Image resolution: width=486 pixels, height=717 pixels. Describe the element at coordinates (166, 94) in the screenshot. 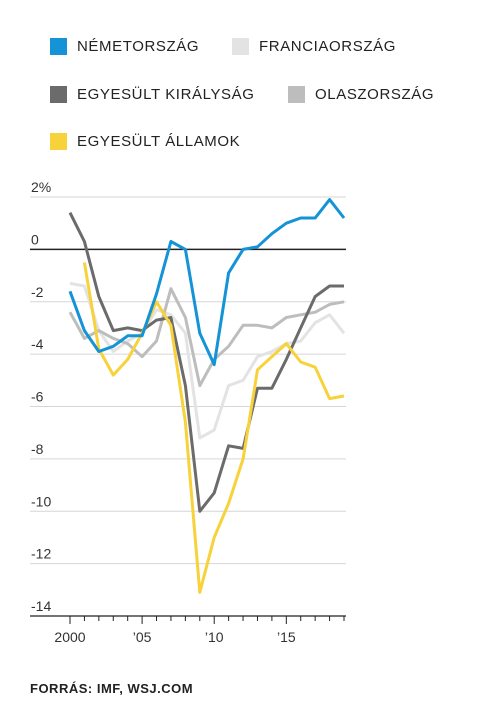

I see `legend-label-uk: EGYESÜLT KIRÁLYSÁG` at that location.